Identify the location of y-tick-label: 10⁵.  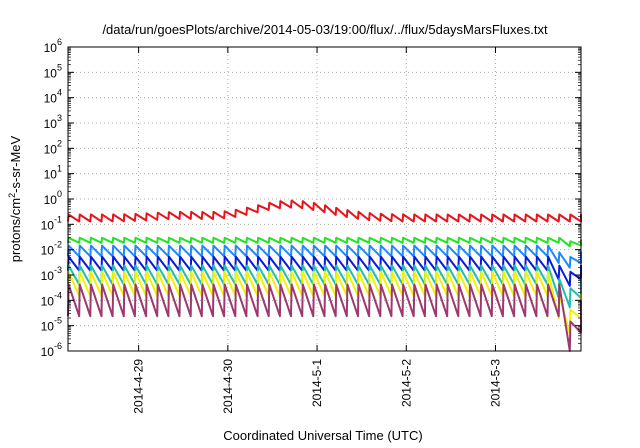
(53, 71).